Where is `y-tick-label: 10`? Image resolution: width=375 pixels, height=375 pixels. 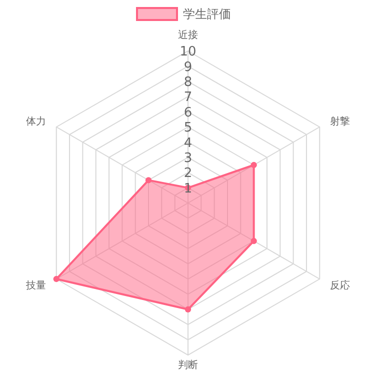
y-tick-label: 10 is located at coordinates (188, 52).